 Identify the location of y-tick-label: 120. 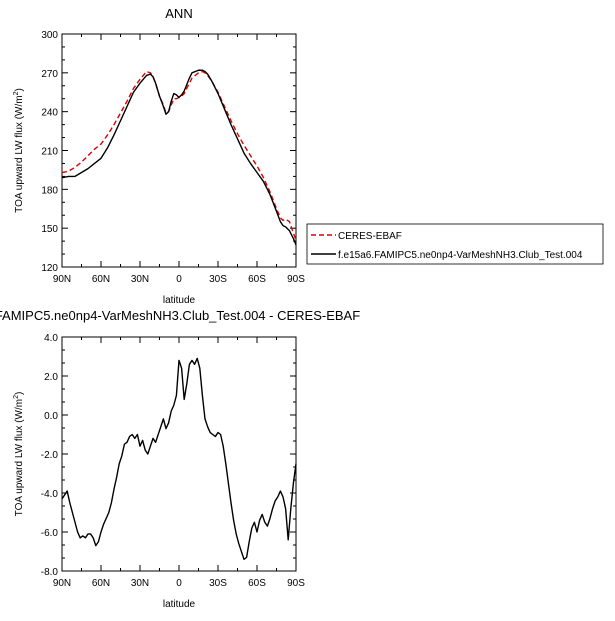
(49, 268).